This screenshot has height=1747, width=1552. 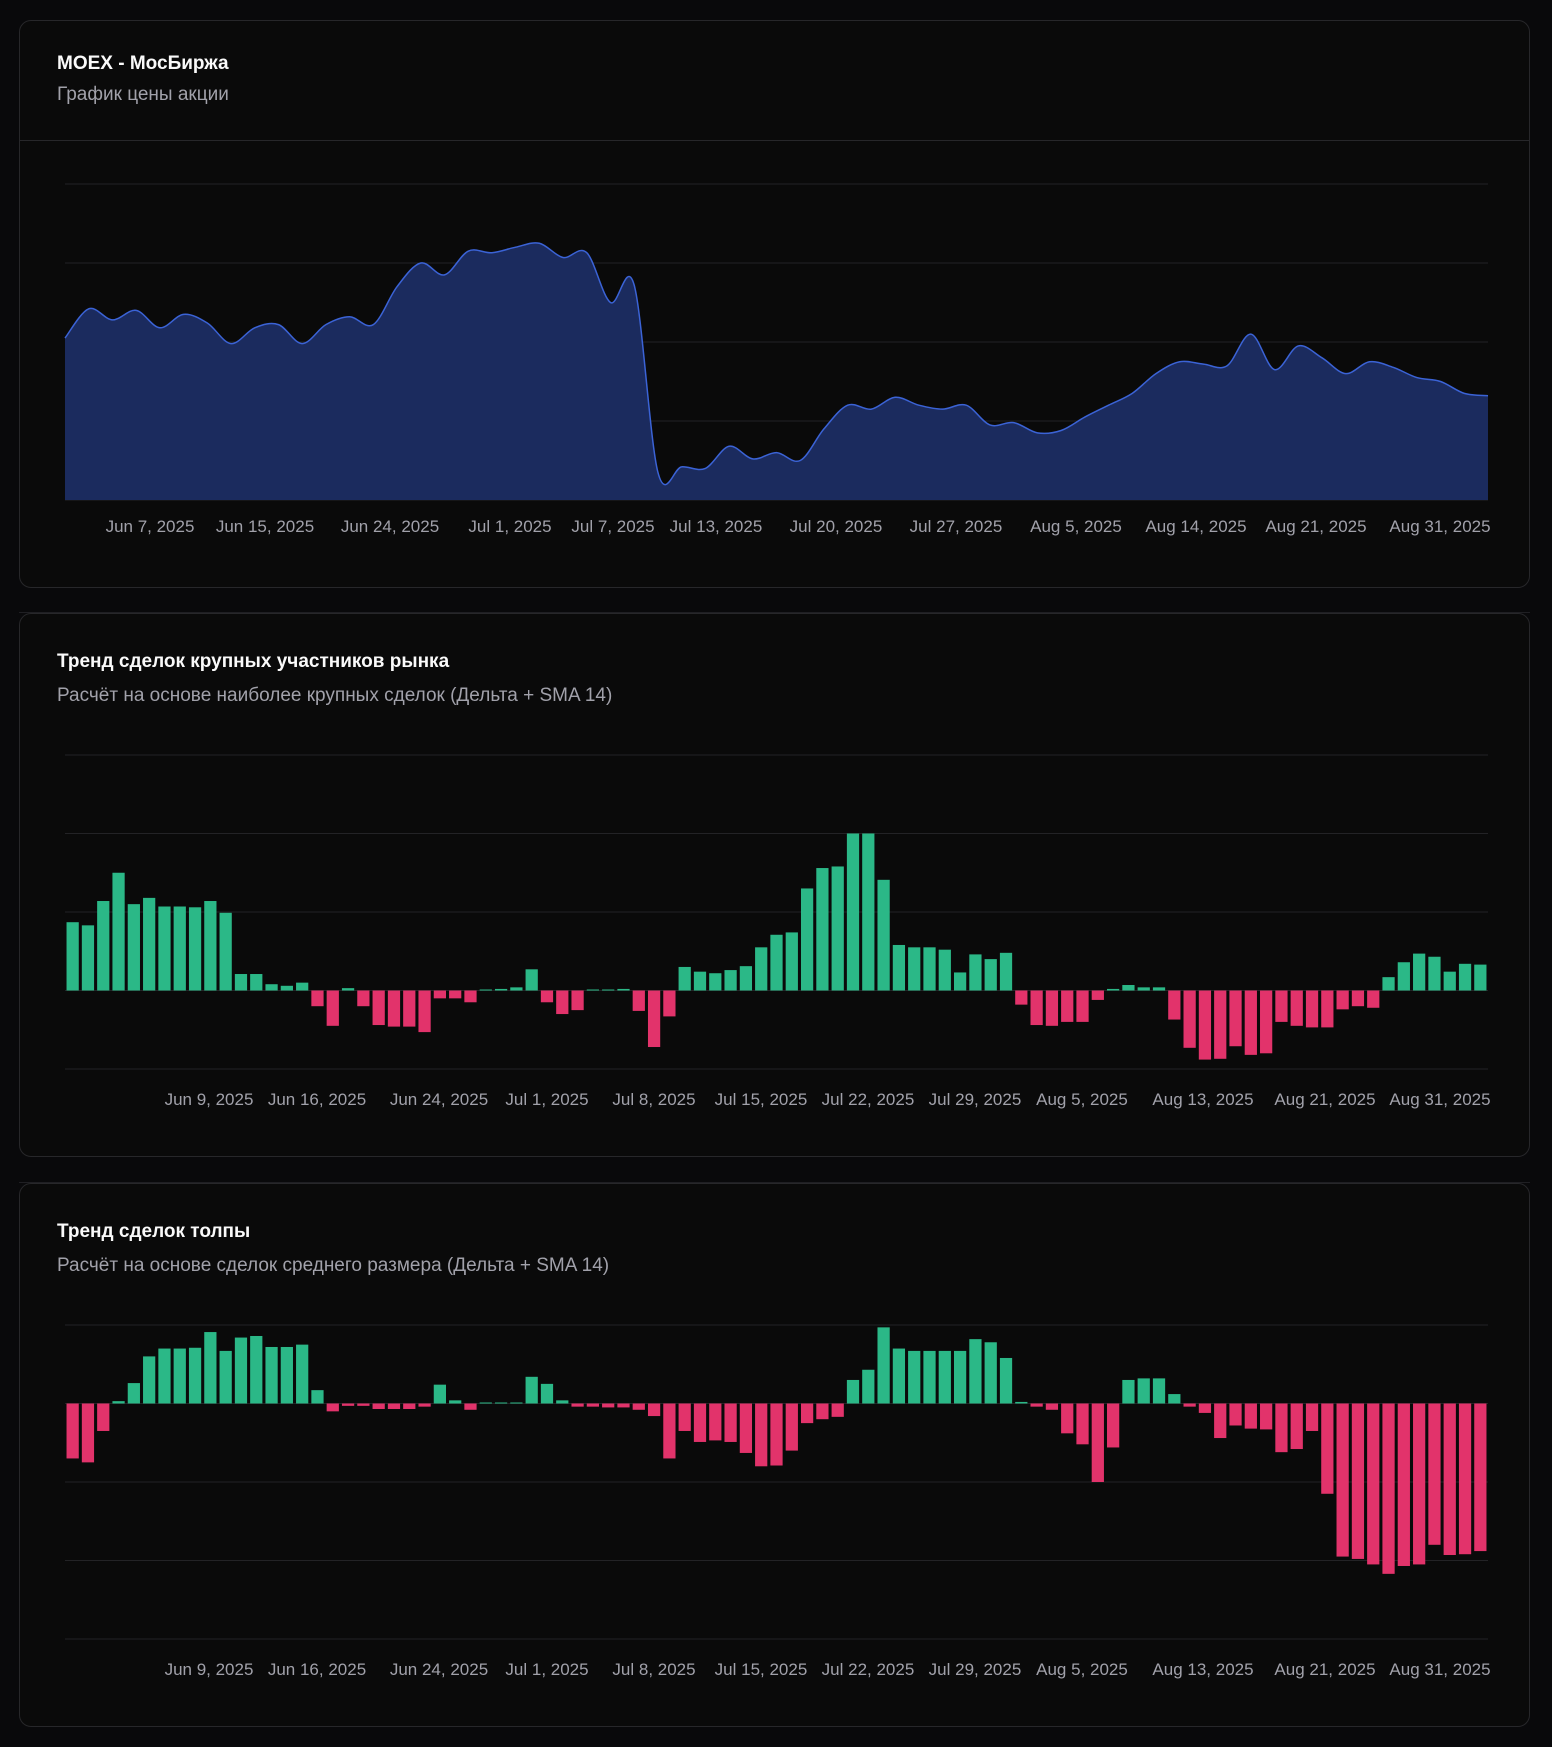 What do you see at coordinates (868, 1099) in the screenshot?
I see `x-tick-label: Jul 22, 2025` at bounding box center [868, 1099].